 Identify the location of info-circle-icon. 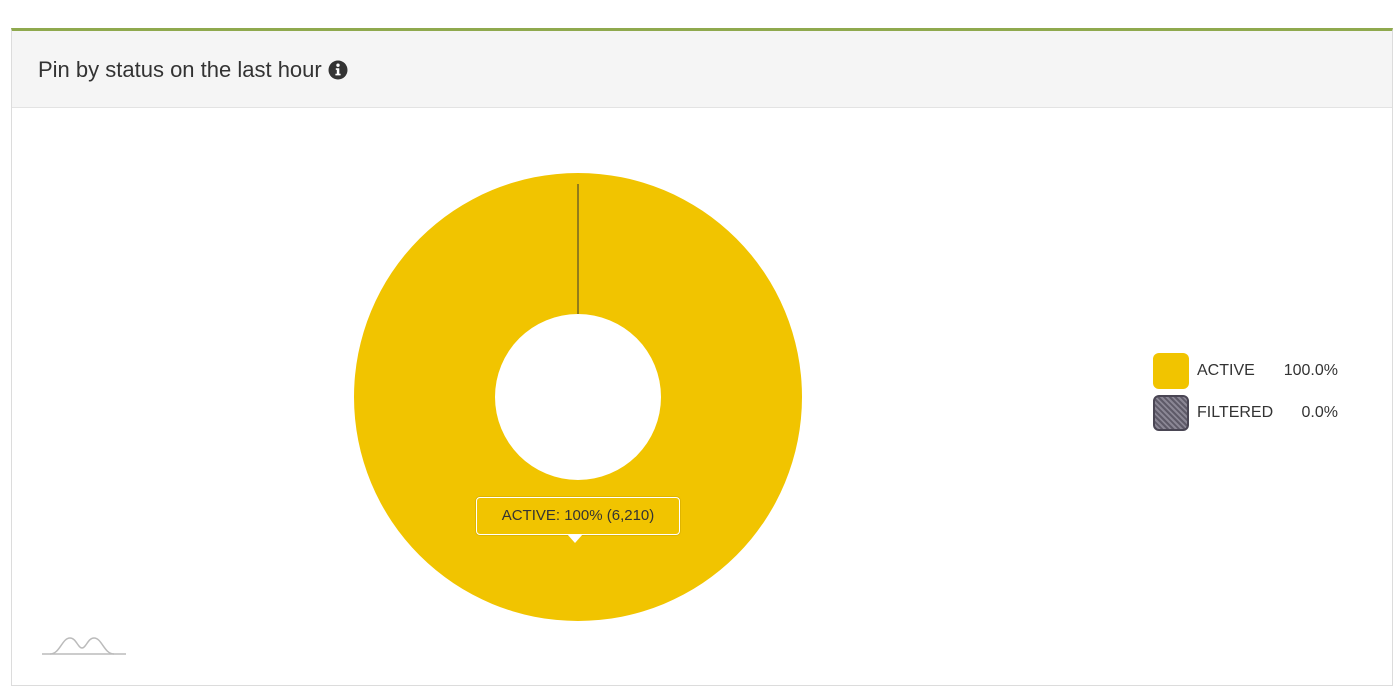
(338, 70).